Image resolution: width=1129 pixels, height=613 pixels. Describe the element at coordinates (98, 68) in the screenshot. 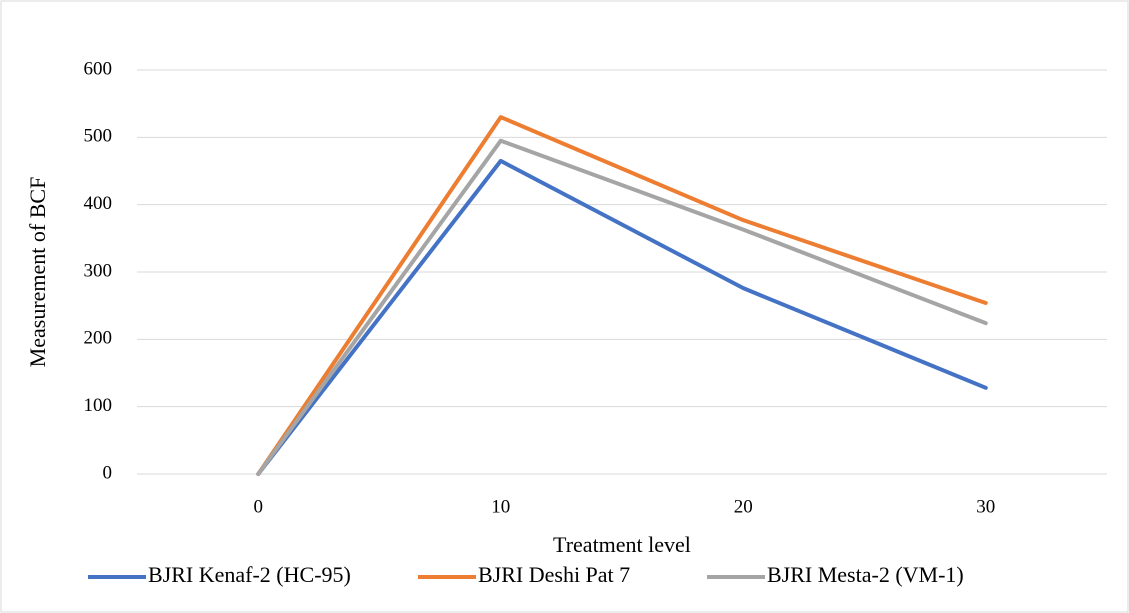

I see `y-tick-label: 600` at that location.